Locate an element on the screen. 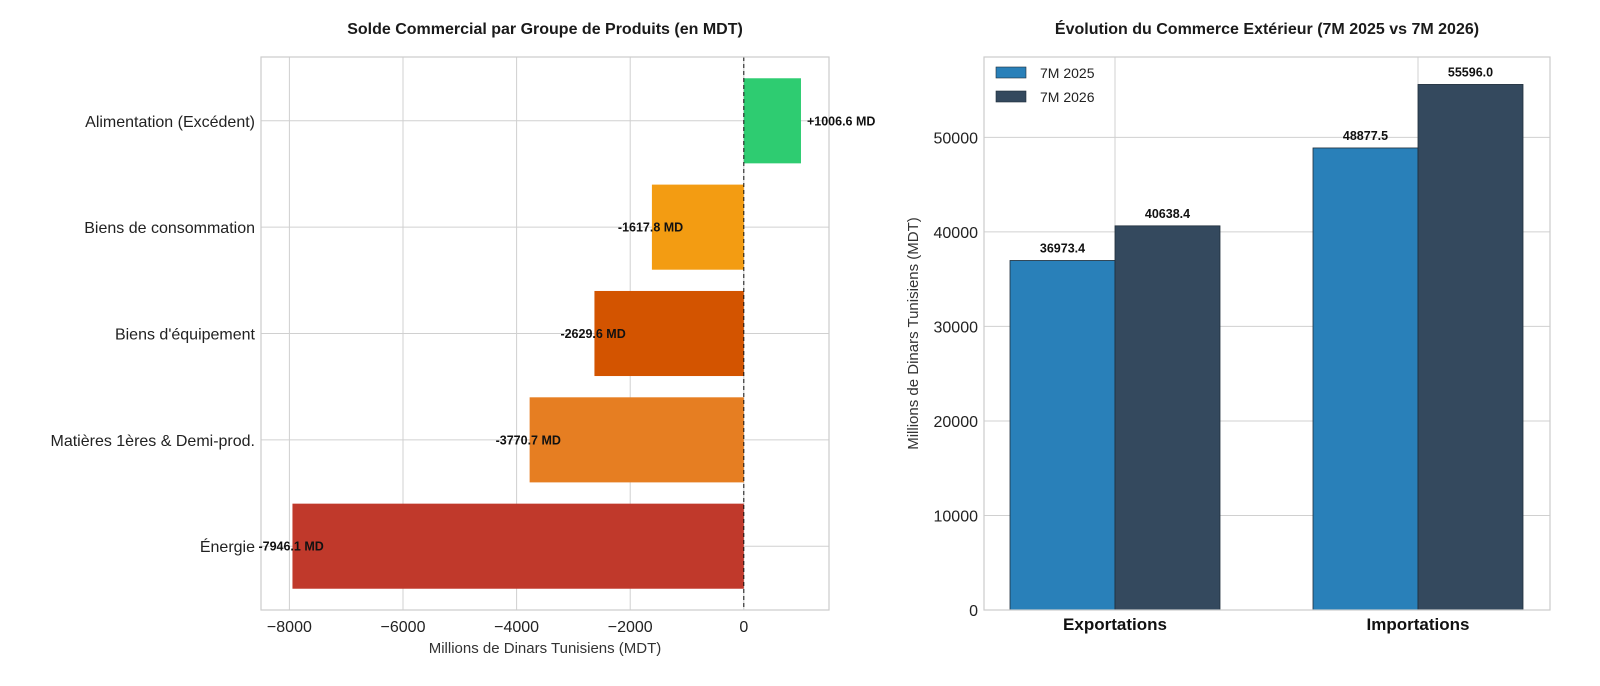  y-tick-label: 50000 is located at coordinates (956, 138).